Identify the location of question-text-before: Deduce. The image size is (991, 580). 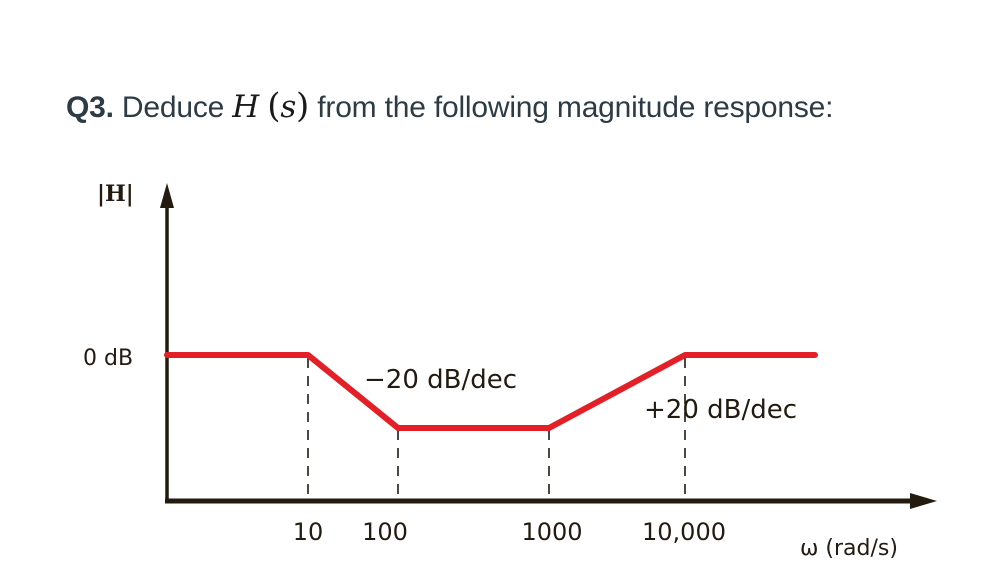
(173, 107).